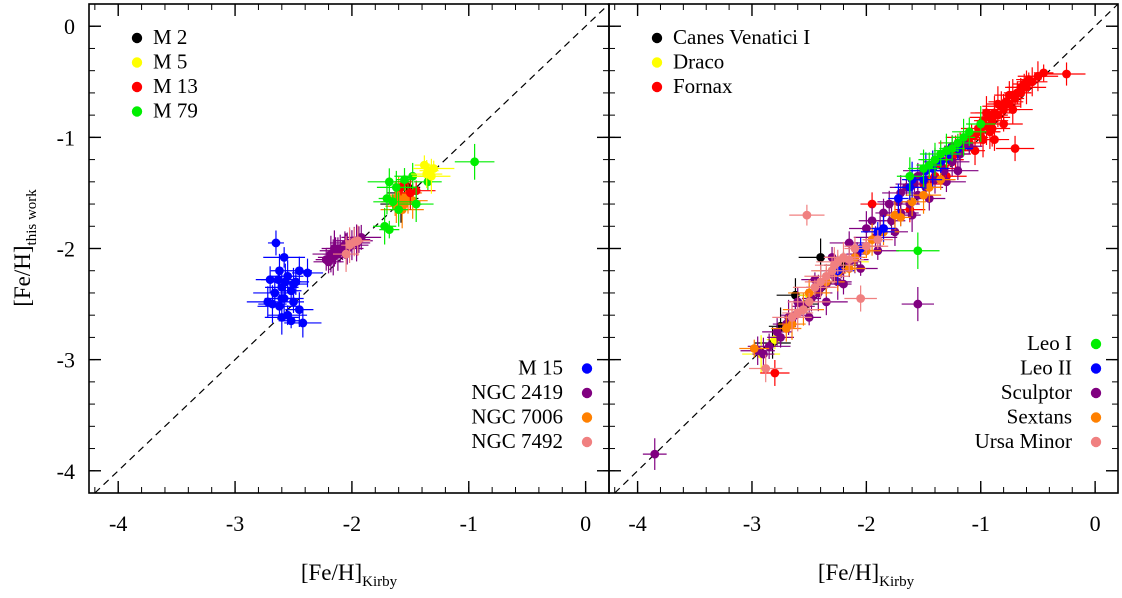 Image resolution: width=1122 pixels, height=598 pixels. I want to click on y-tick-label: 0, so click(69, 26).